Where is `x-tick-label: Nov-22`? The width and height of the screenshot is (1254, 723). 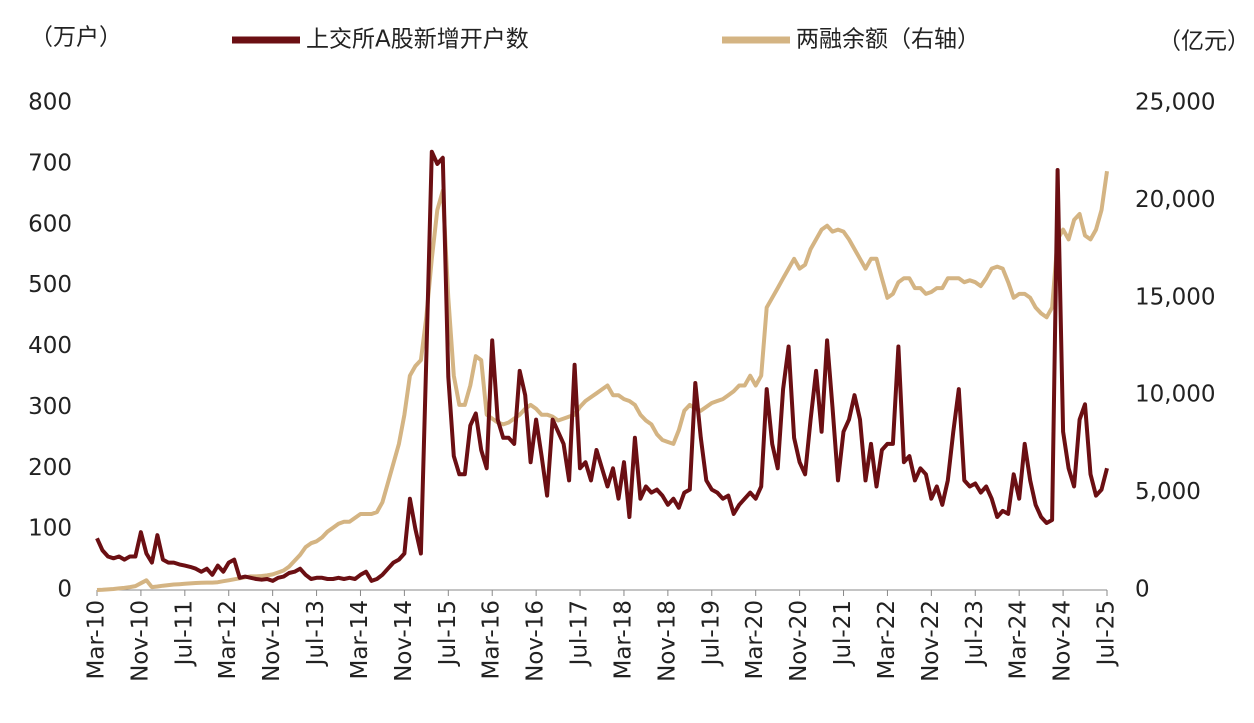
x-tick-label: Nov-22 is located at coordinates (931, 641).